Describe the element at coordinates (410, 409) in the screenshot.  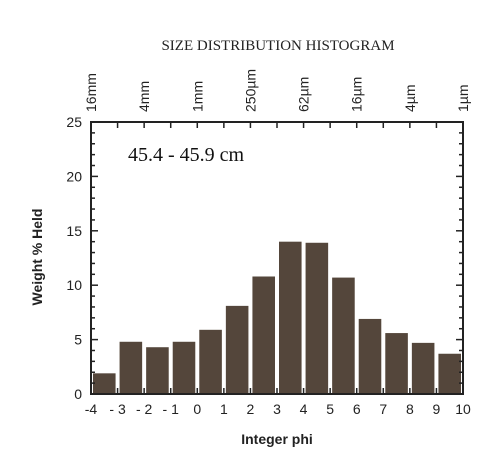
I see `x-tick-label: 8` at that location.